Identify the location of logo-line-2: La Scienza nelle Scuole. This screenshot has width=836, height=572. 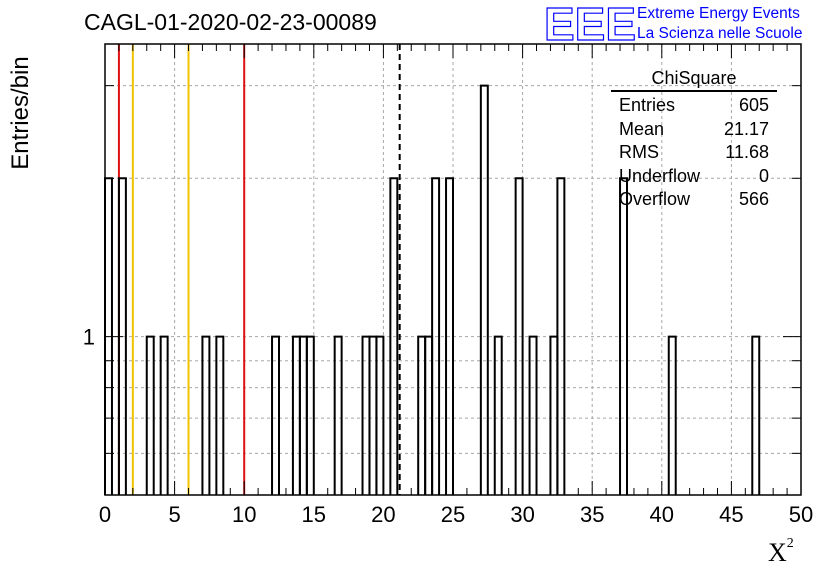
(720, 33).